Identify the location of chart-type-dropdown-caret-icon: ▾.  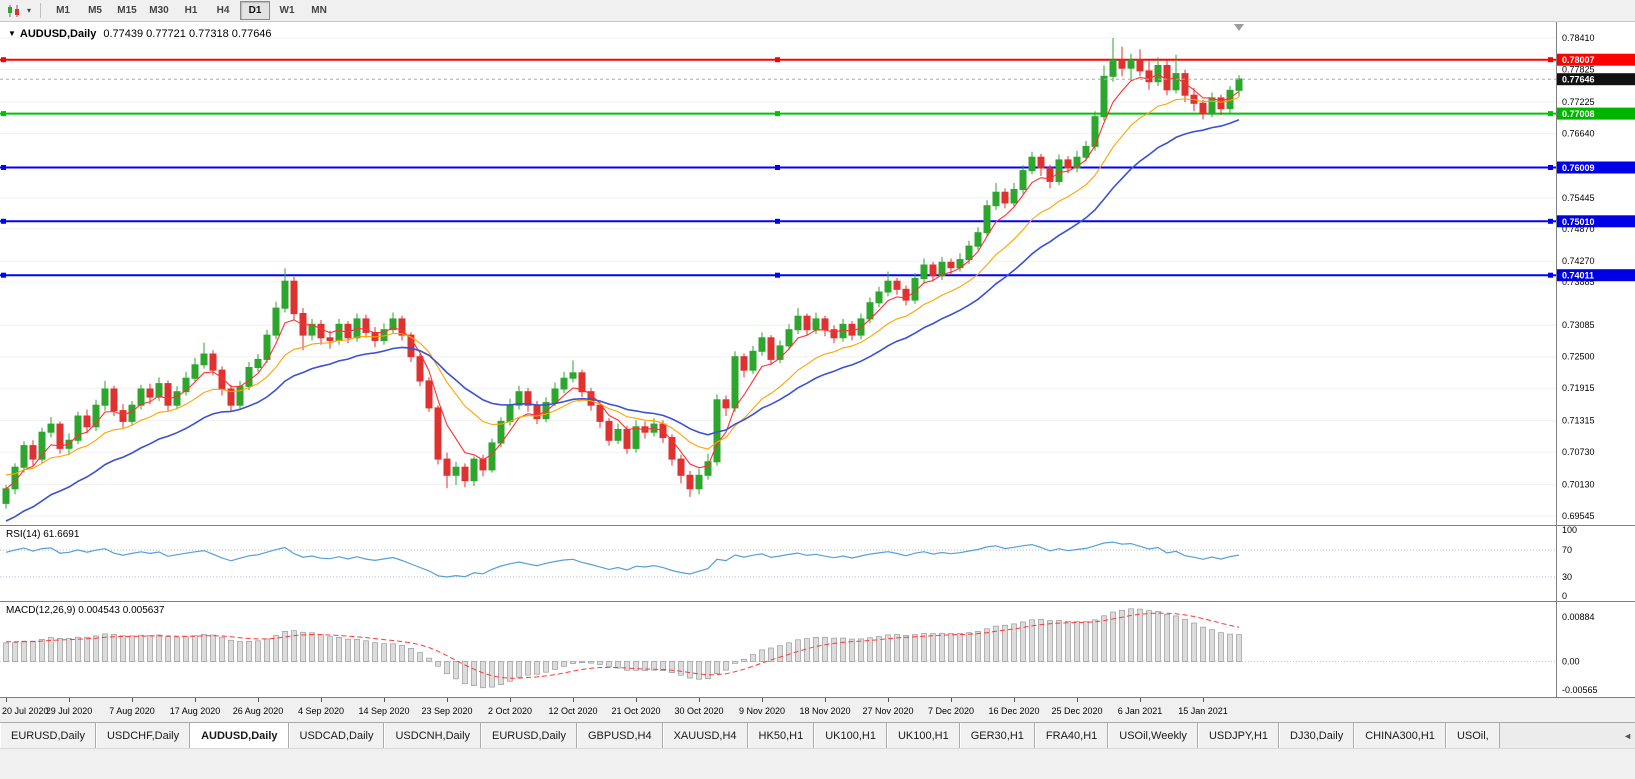
(29, 10).